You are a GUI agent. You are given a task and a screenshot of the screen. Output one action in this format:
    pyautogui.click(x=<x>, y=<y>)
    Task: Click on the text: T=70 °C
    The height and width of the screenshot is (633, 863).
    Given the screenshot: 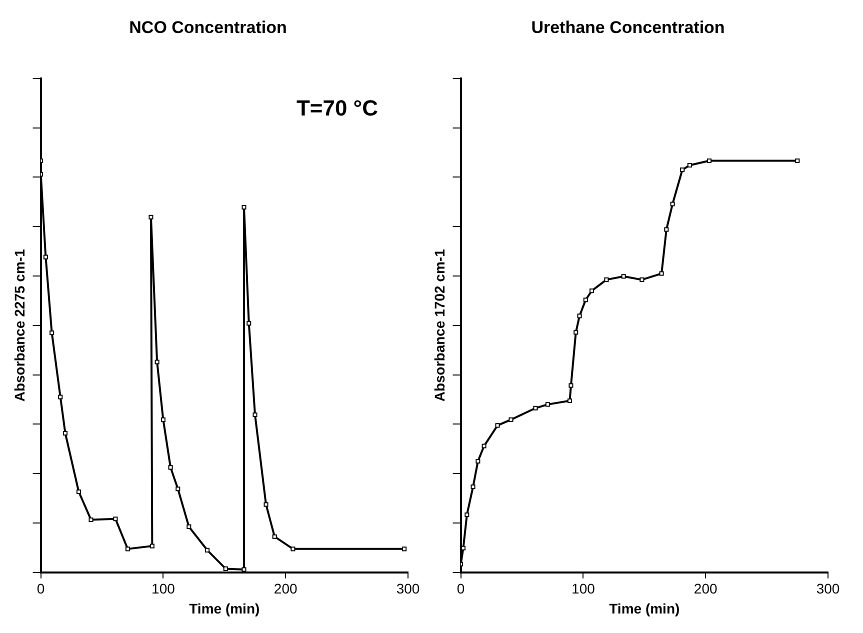 What is the action you would take?
    pyautogui.click(x=337, y=107)
    